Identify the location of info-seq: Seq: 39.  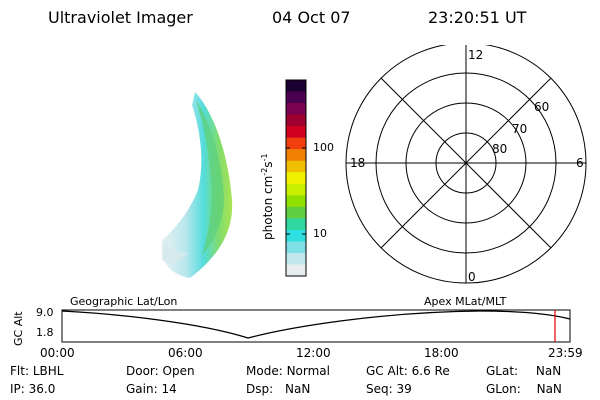
(389, 389).